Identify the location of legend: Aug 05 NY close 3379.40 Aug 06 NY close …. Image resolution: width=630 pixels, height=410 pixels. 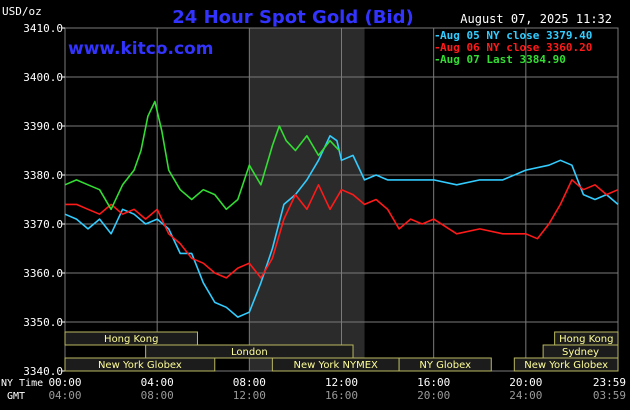
(513, 47).